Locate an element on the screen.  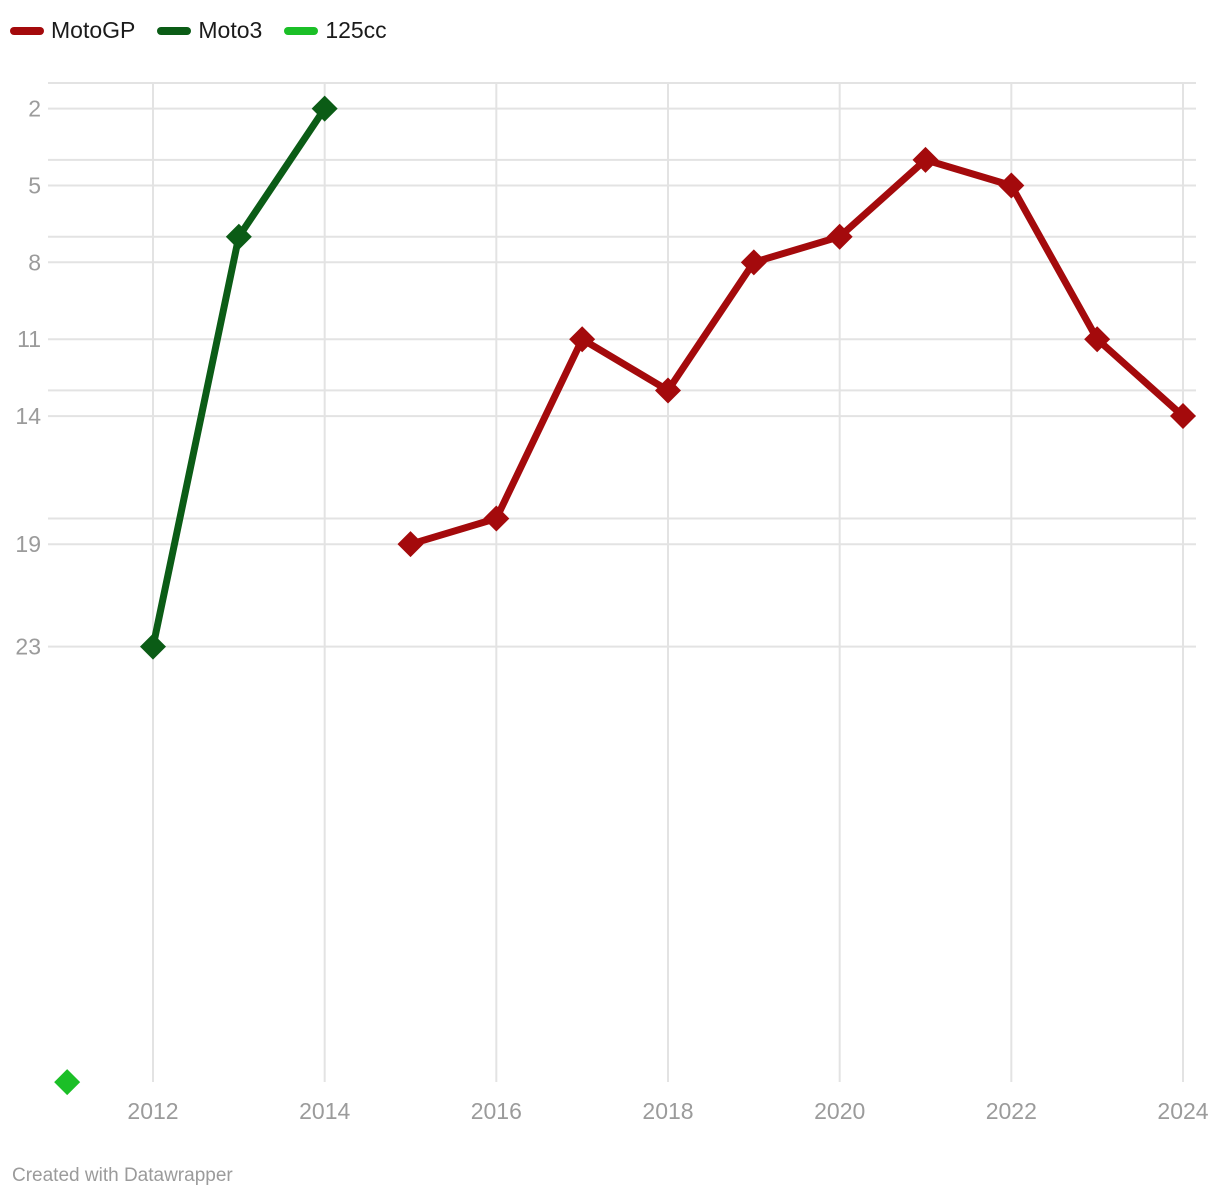
y-tick-label-11: 11 is located at coordinates (29, 339).